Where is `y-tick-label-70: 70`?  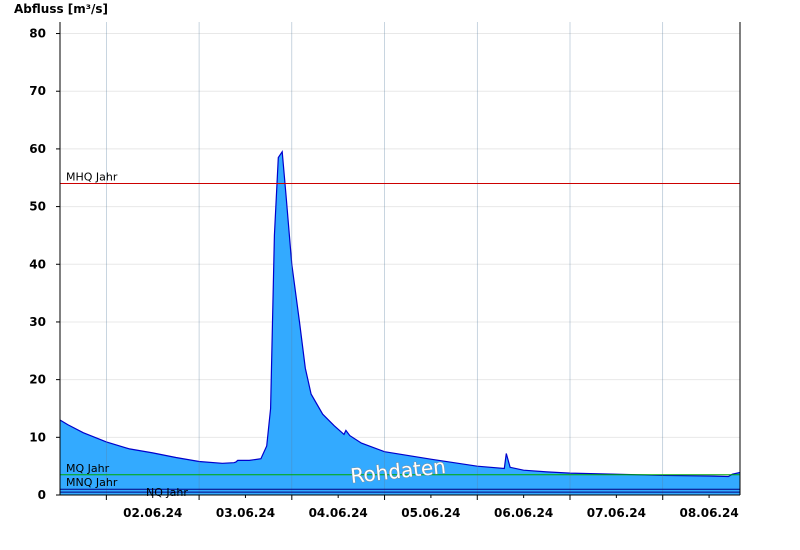 y-tick-label-70: 70 is located at coordinates (37, 91).